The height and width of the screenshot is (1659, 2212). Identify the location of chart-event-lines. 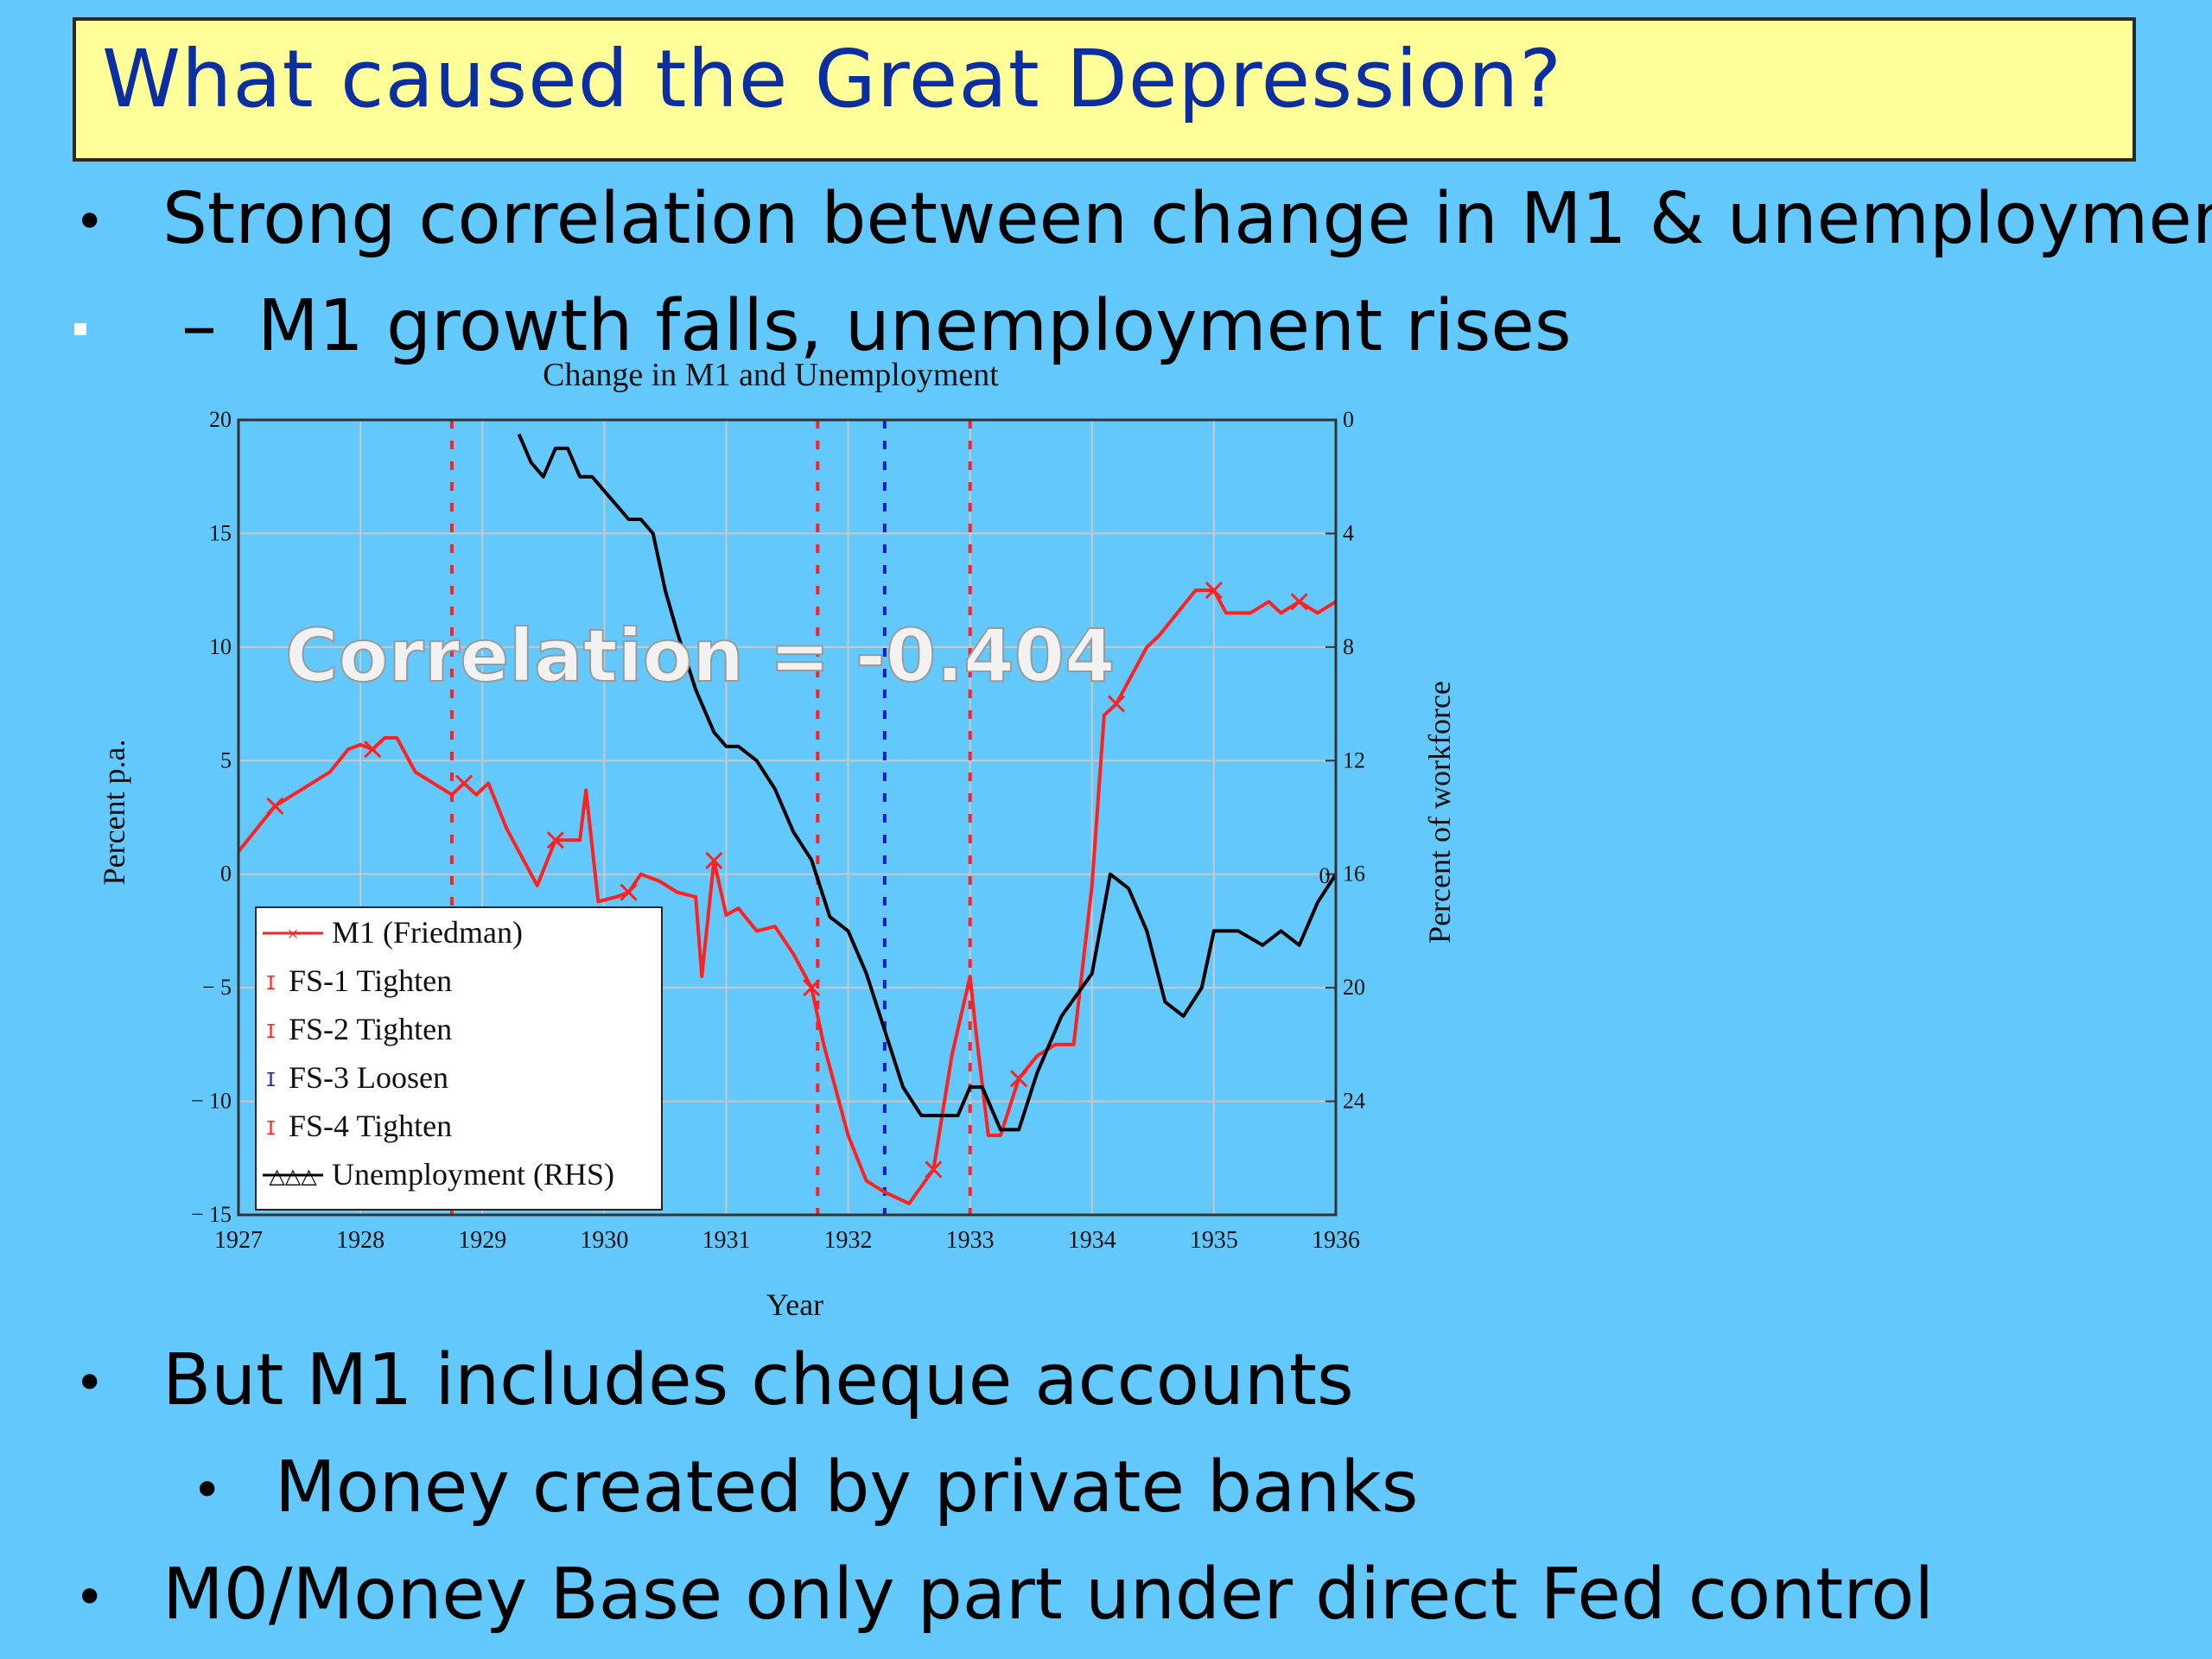
(710, 817).